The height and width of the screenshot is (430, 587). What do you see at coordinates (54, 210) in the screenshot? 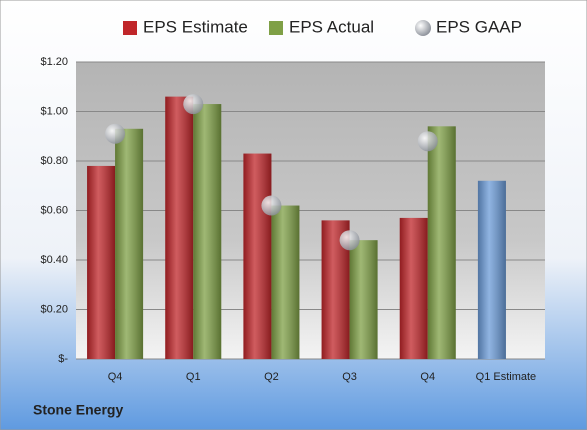
I see `y-tick-label: $0.60` at bounding box center [54, 210].